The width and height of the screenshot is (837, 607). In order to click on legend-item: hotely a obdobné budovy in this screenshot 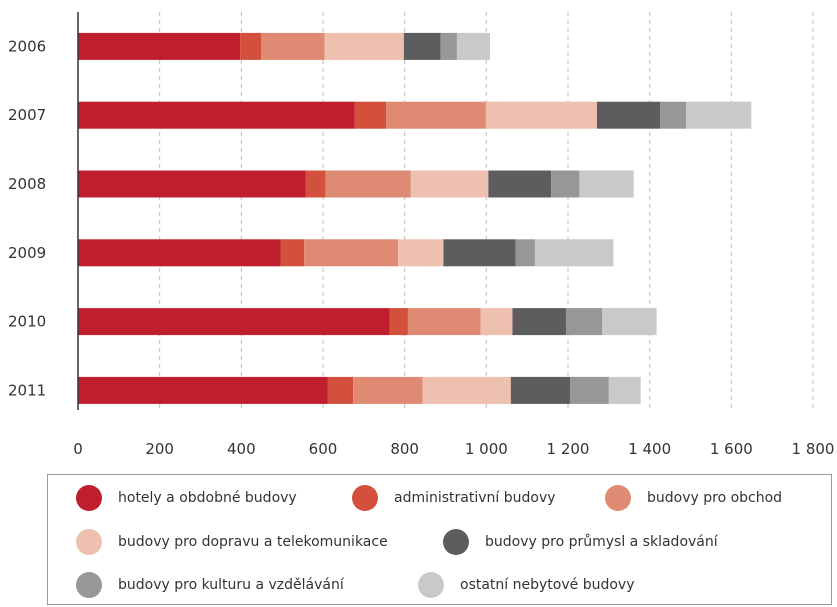, I will do `click(186, 498)`.